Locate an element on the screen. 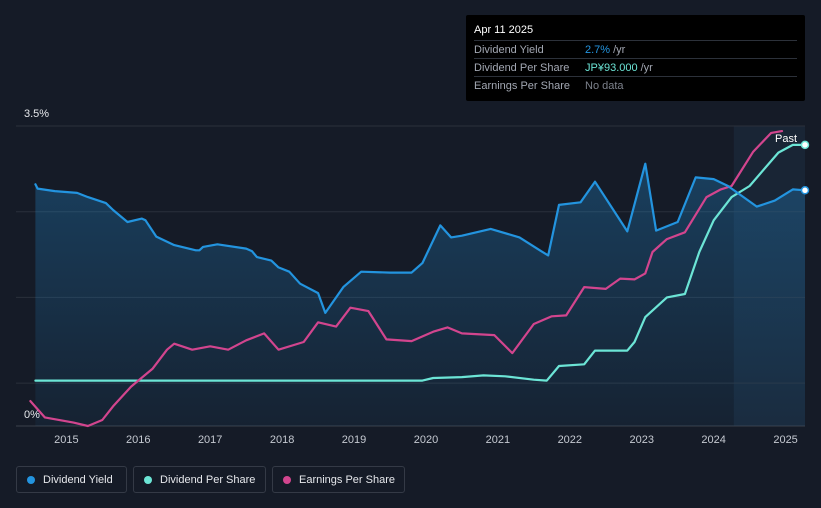 Image resolution: width=821 pixels, height=508 pixels. x-tick-label: 2020 is located at coordinates (426, 440).